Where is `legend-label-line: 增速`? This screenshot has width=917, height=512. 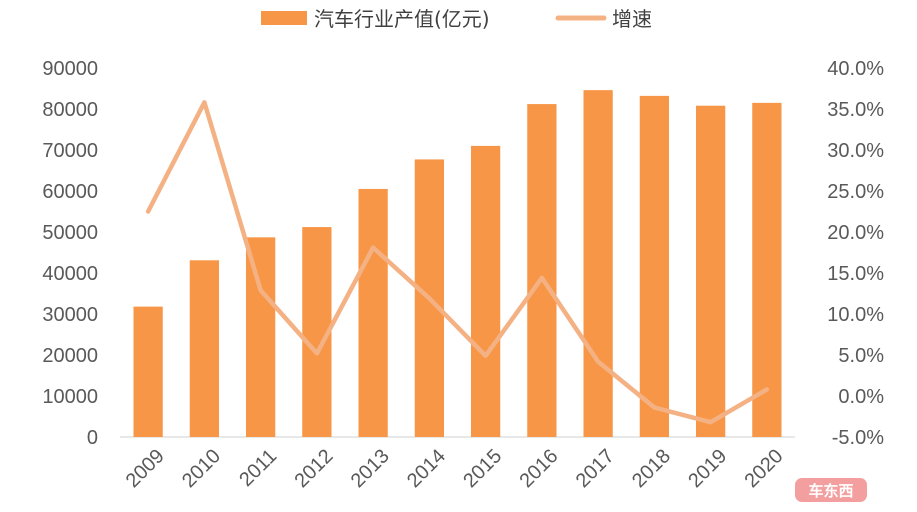 legend-label-line: 增速 is located at coordinates (632, 19).